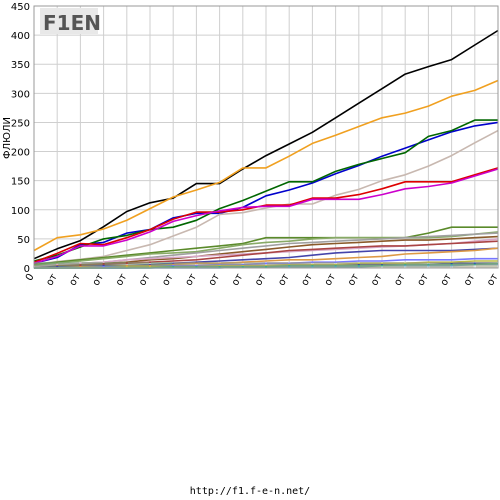  I want to click on y-tick-label: 250, so click(20, 123).